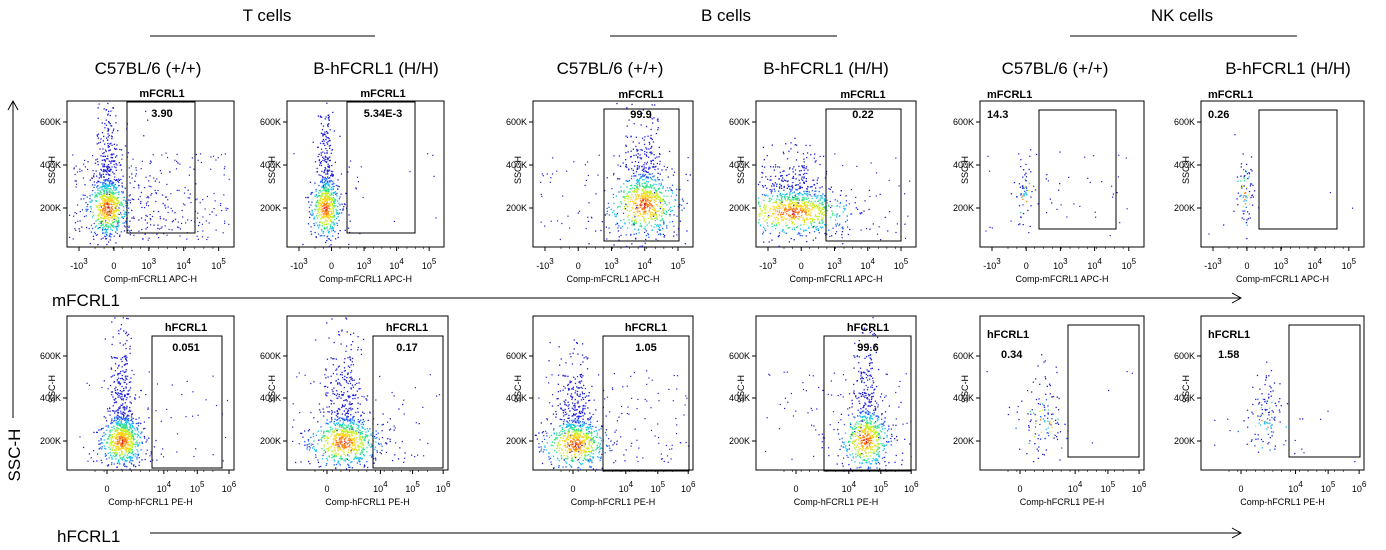 Image resolution: width=1386 pixels, height=550 pixels. What do you see at coordinates (365, 279) in the screenshot?
I see `x-axis-label: Comp-mFCRL1 APC-H` at bounding box center [365, 279].